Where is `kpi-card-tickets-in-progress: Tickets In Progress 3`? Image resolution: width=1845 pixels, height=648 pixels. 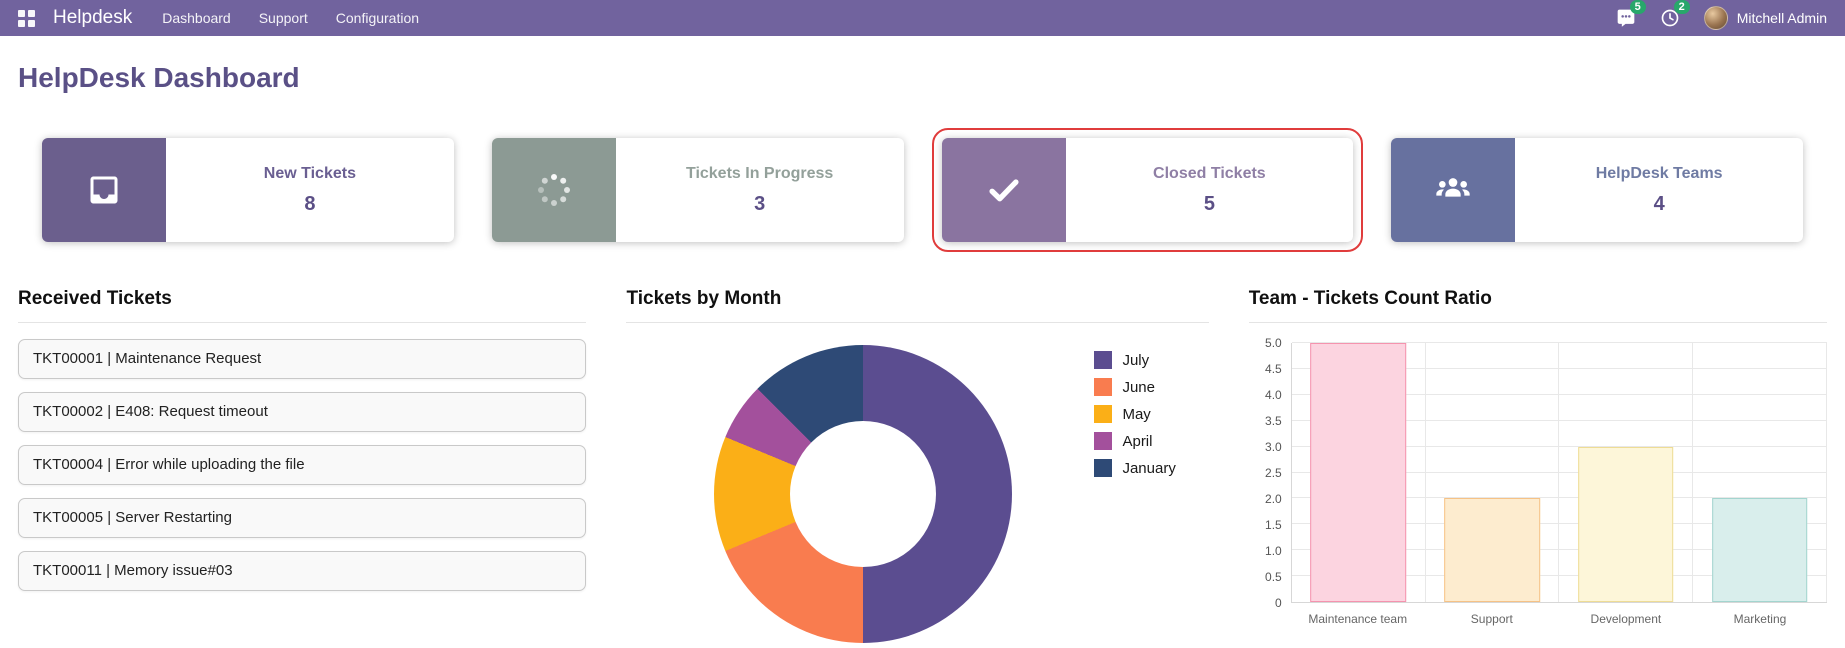 kpi-card-tickets-in-progress: Tickets In Progress 3 is located at coordinates (697, 190).